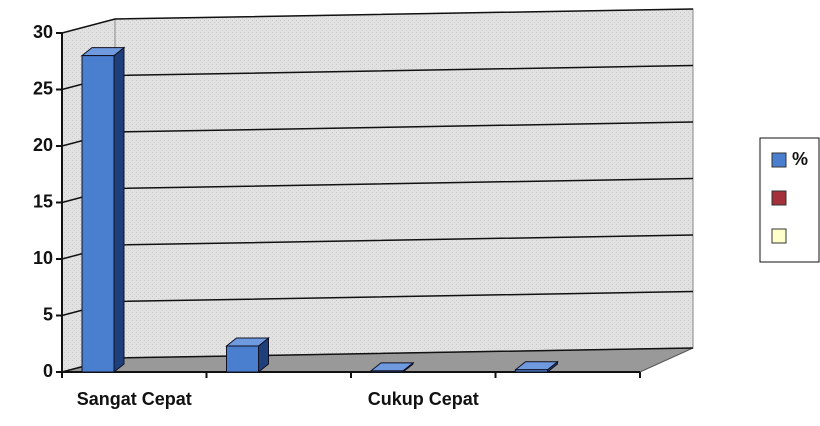 This screenshot has height=426, width=820. What do you see at coordinates (800, 159) in the screenshot?
I see `legend-label: %` at bounding box center [800, 159].